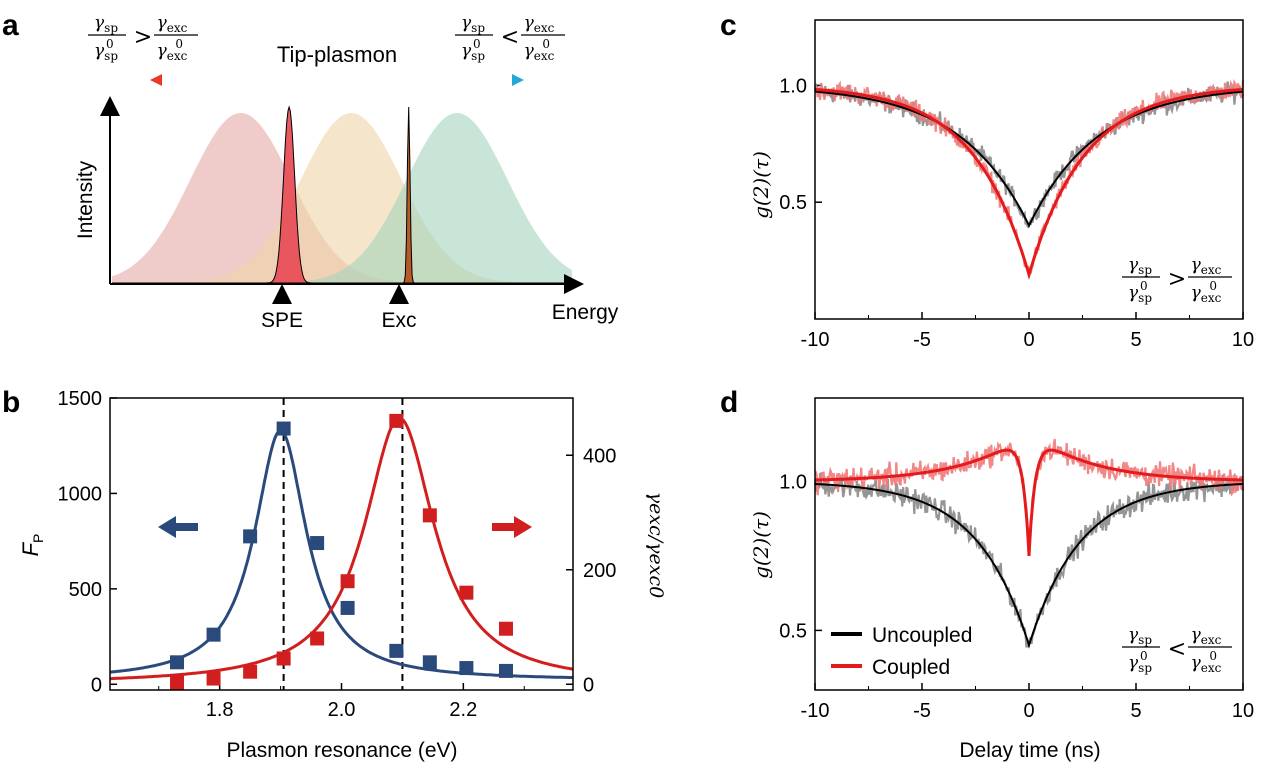  Describe the element at coordinates (337, 54) in the screenshot. I see `tip-plasmon-title: Tip-plasmon` at that location.